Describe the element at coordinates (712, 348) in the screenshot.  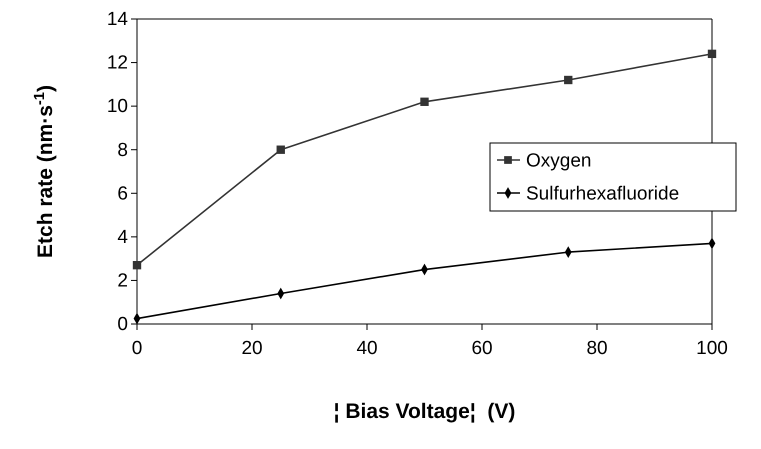
I see `x-tick-label: 100` at that location.